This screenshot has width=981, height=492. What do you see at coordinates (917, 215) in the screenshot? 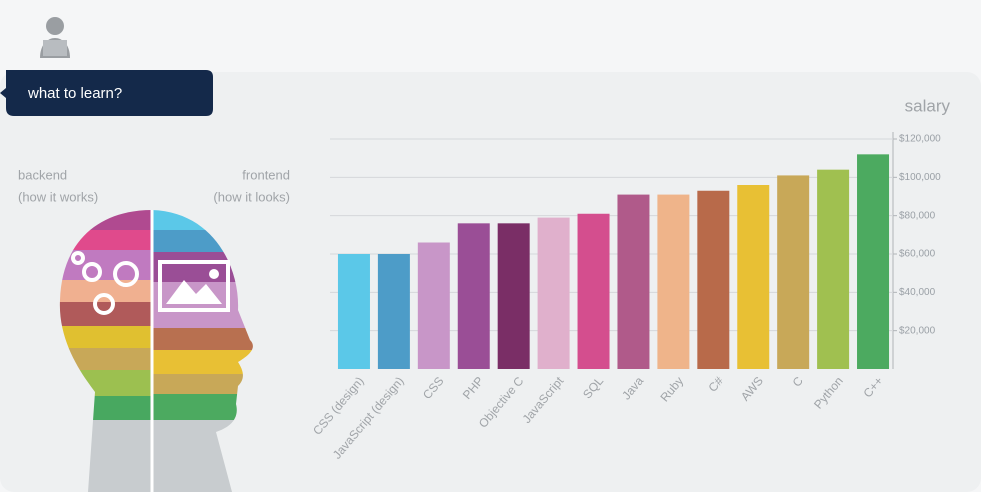
I see `y-tick-label: $80,000` at bounding box center [917, 215].